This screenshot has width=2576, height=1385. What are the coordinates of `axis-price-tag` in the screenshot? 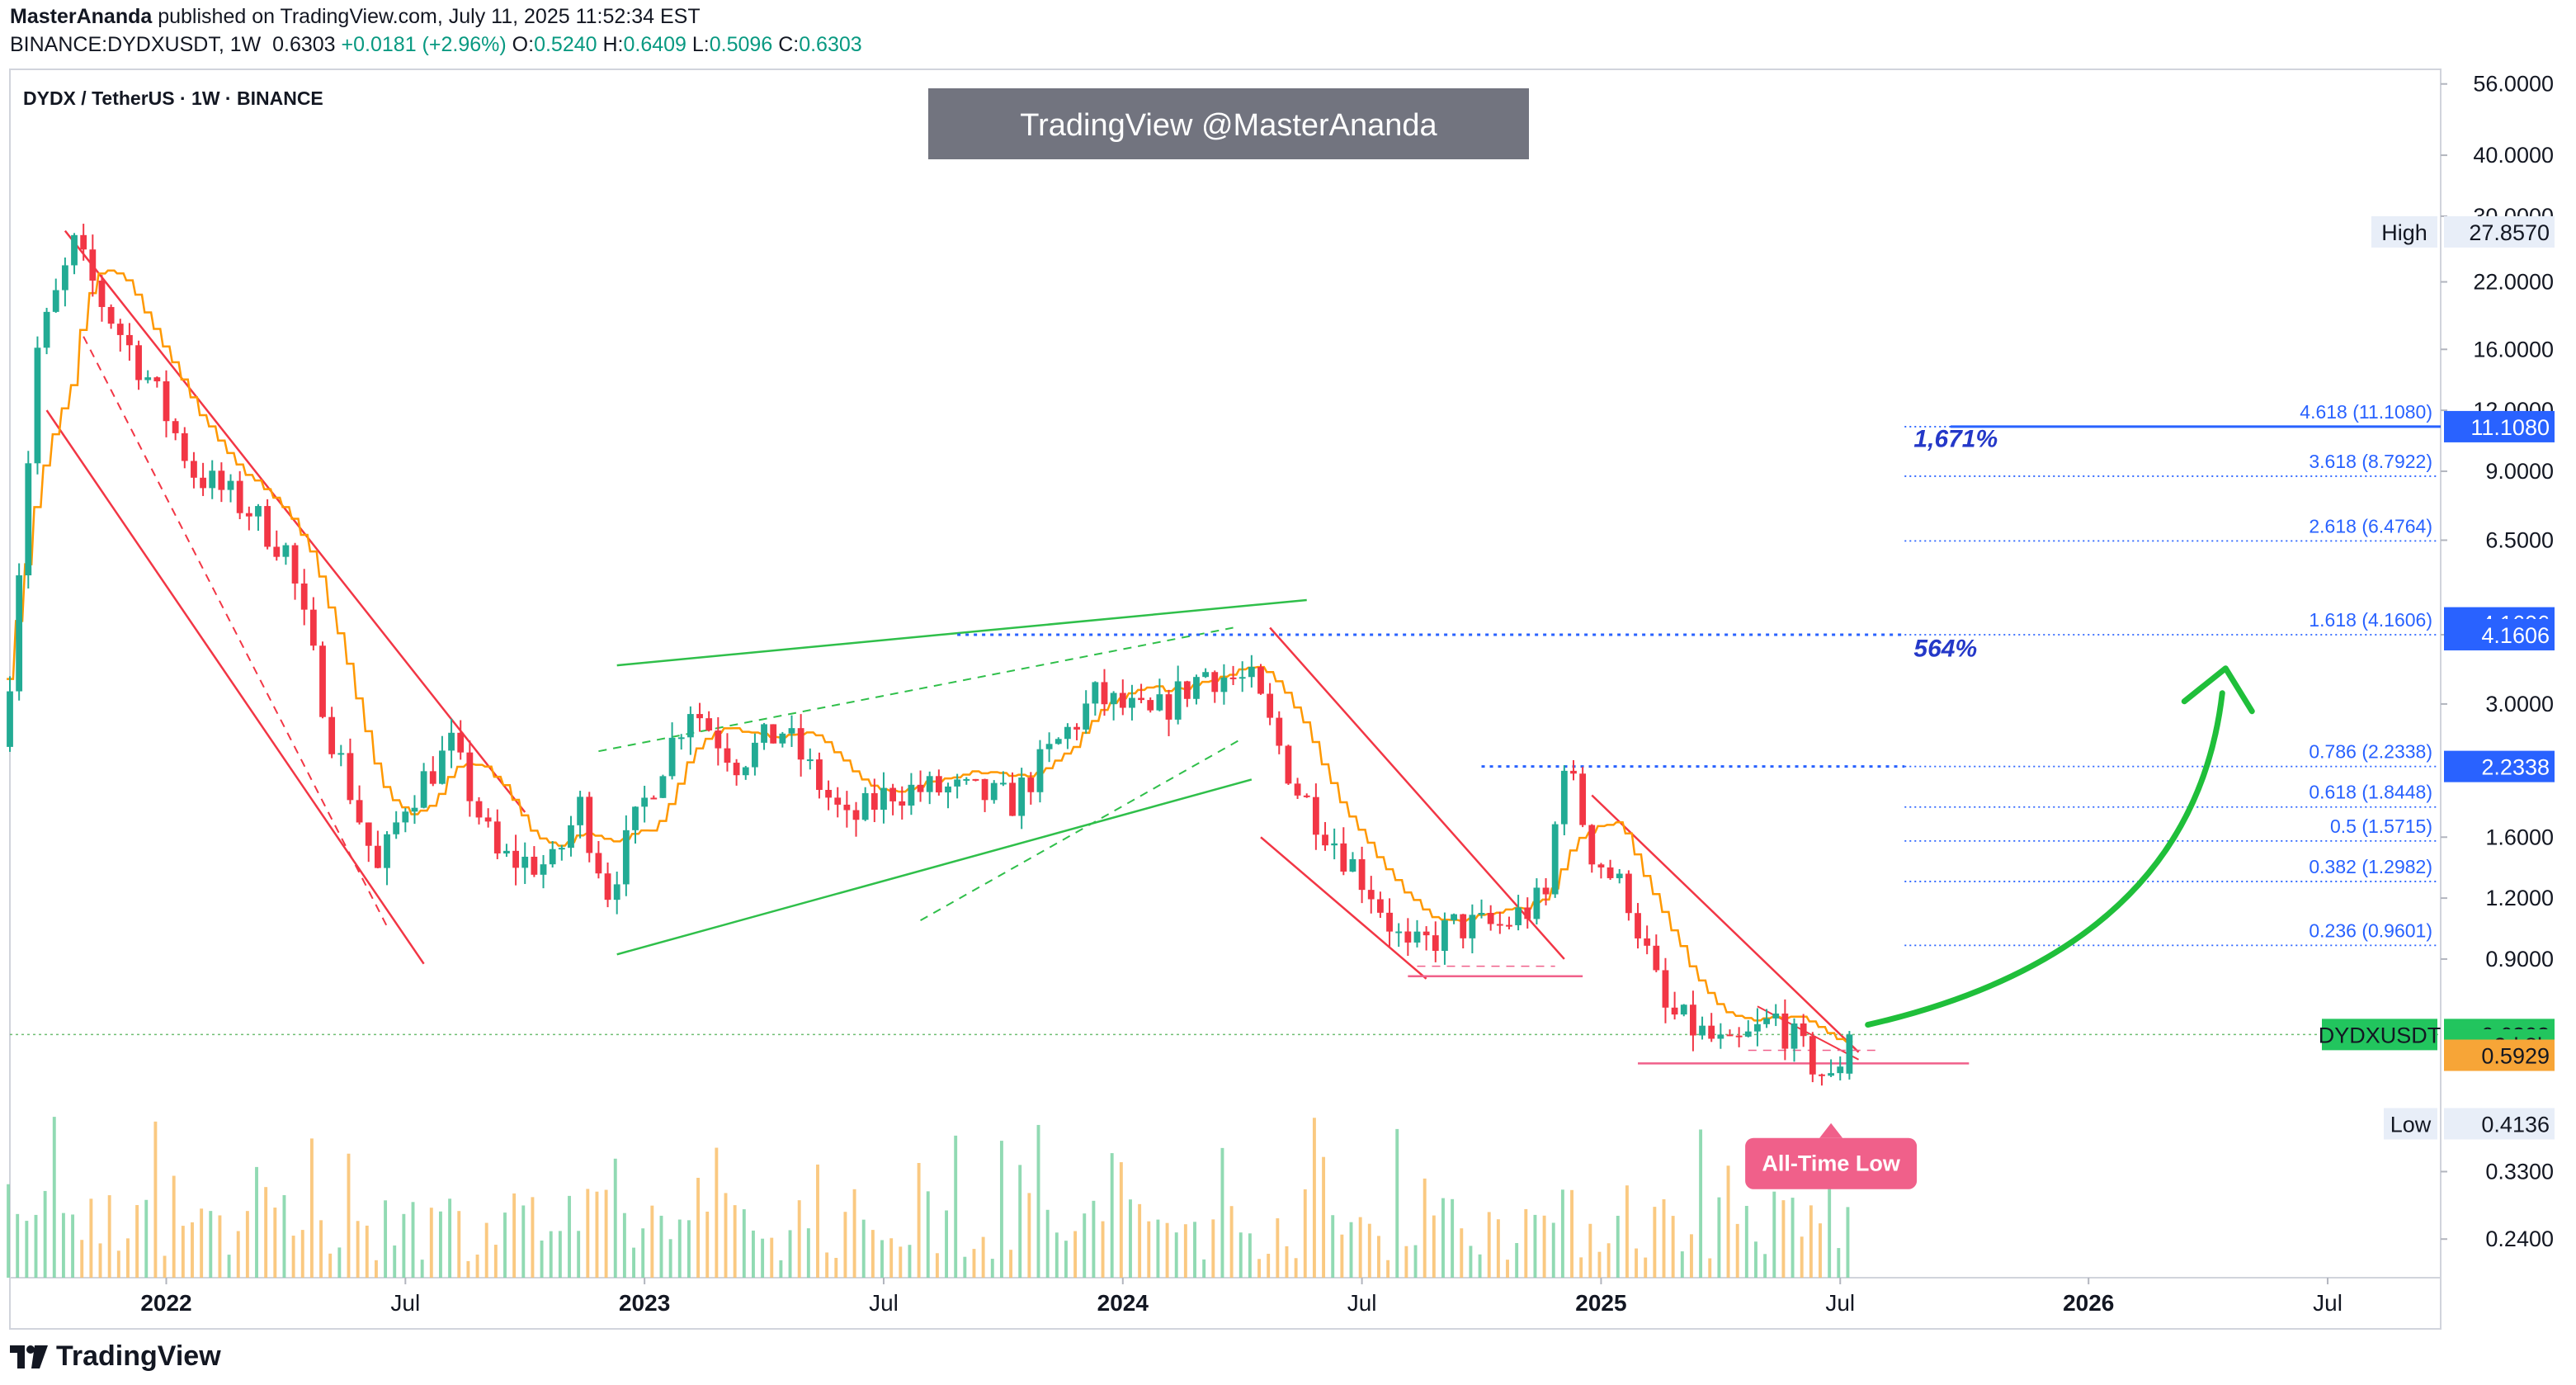 It's located at (2499, 766).